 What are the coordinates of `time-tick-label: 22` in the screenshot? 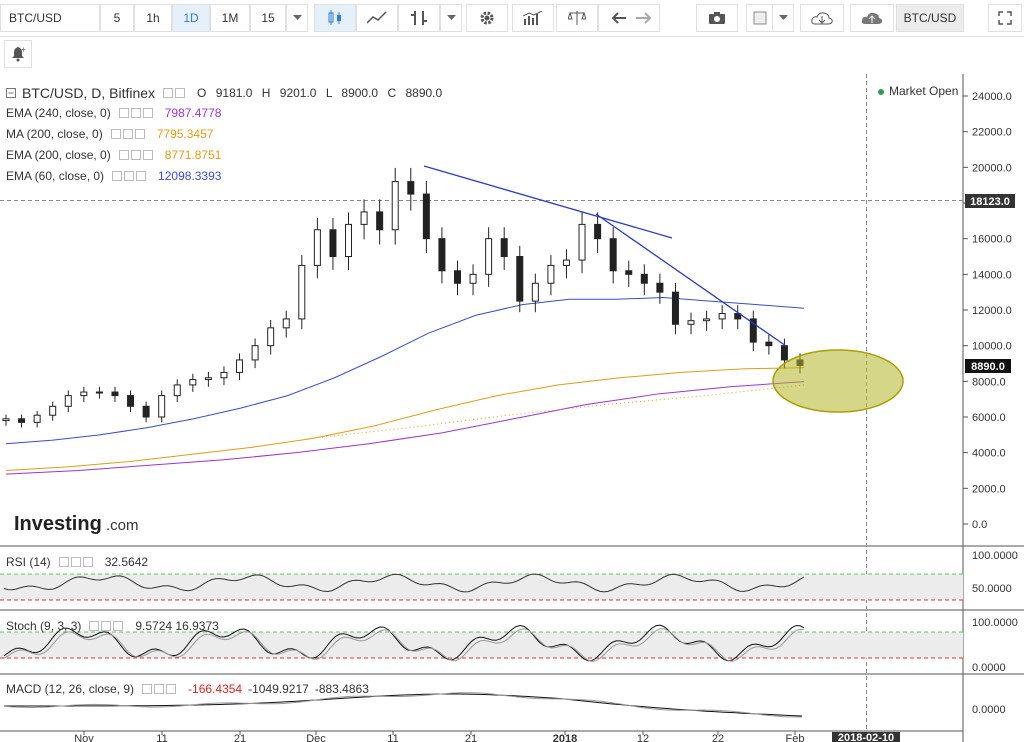 It's located at (718, 737).